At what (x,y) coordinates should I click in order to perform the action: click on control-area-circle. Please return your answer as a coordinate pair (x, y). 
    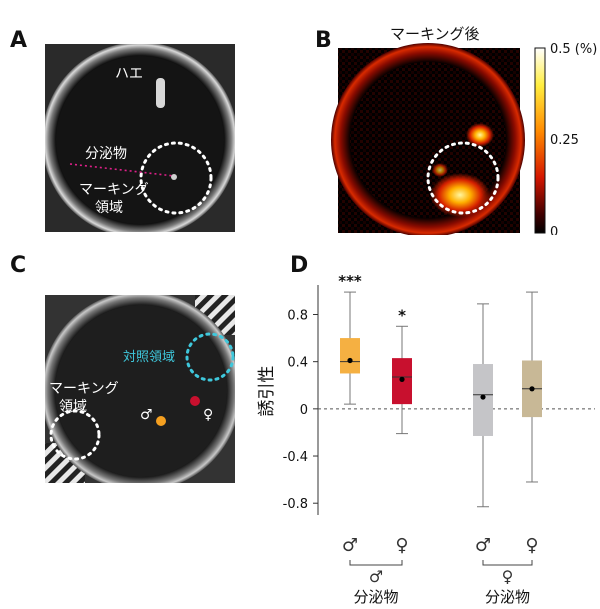
    Looking at the image, I should click on (210, 357).